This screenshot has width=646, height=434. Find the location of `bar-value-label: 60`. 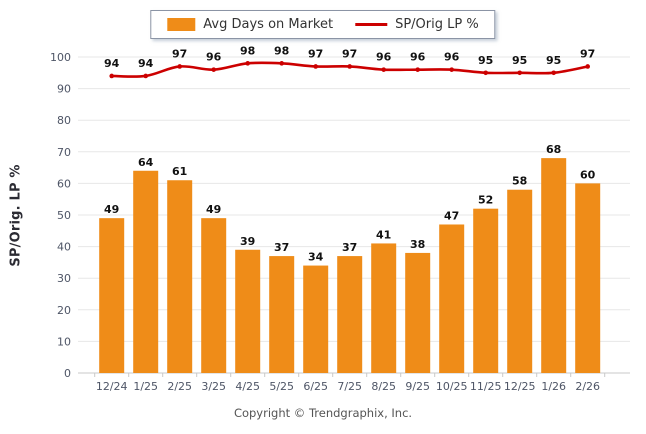

bar-value-label: 60 is located at coordinates (588, 174).